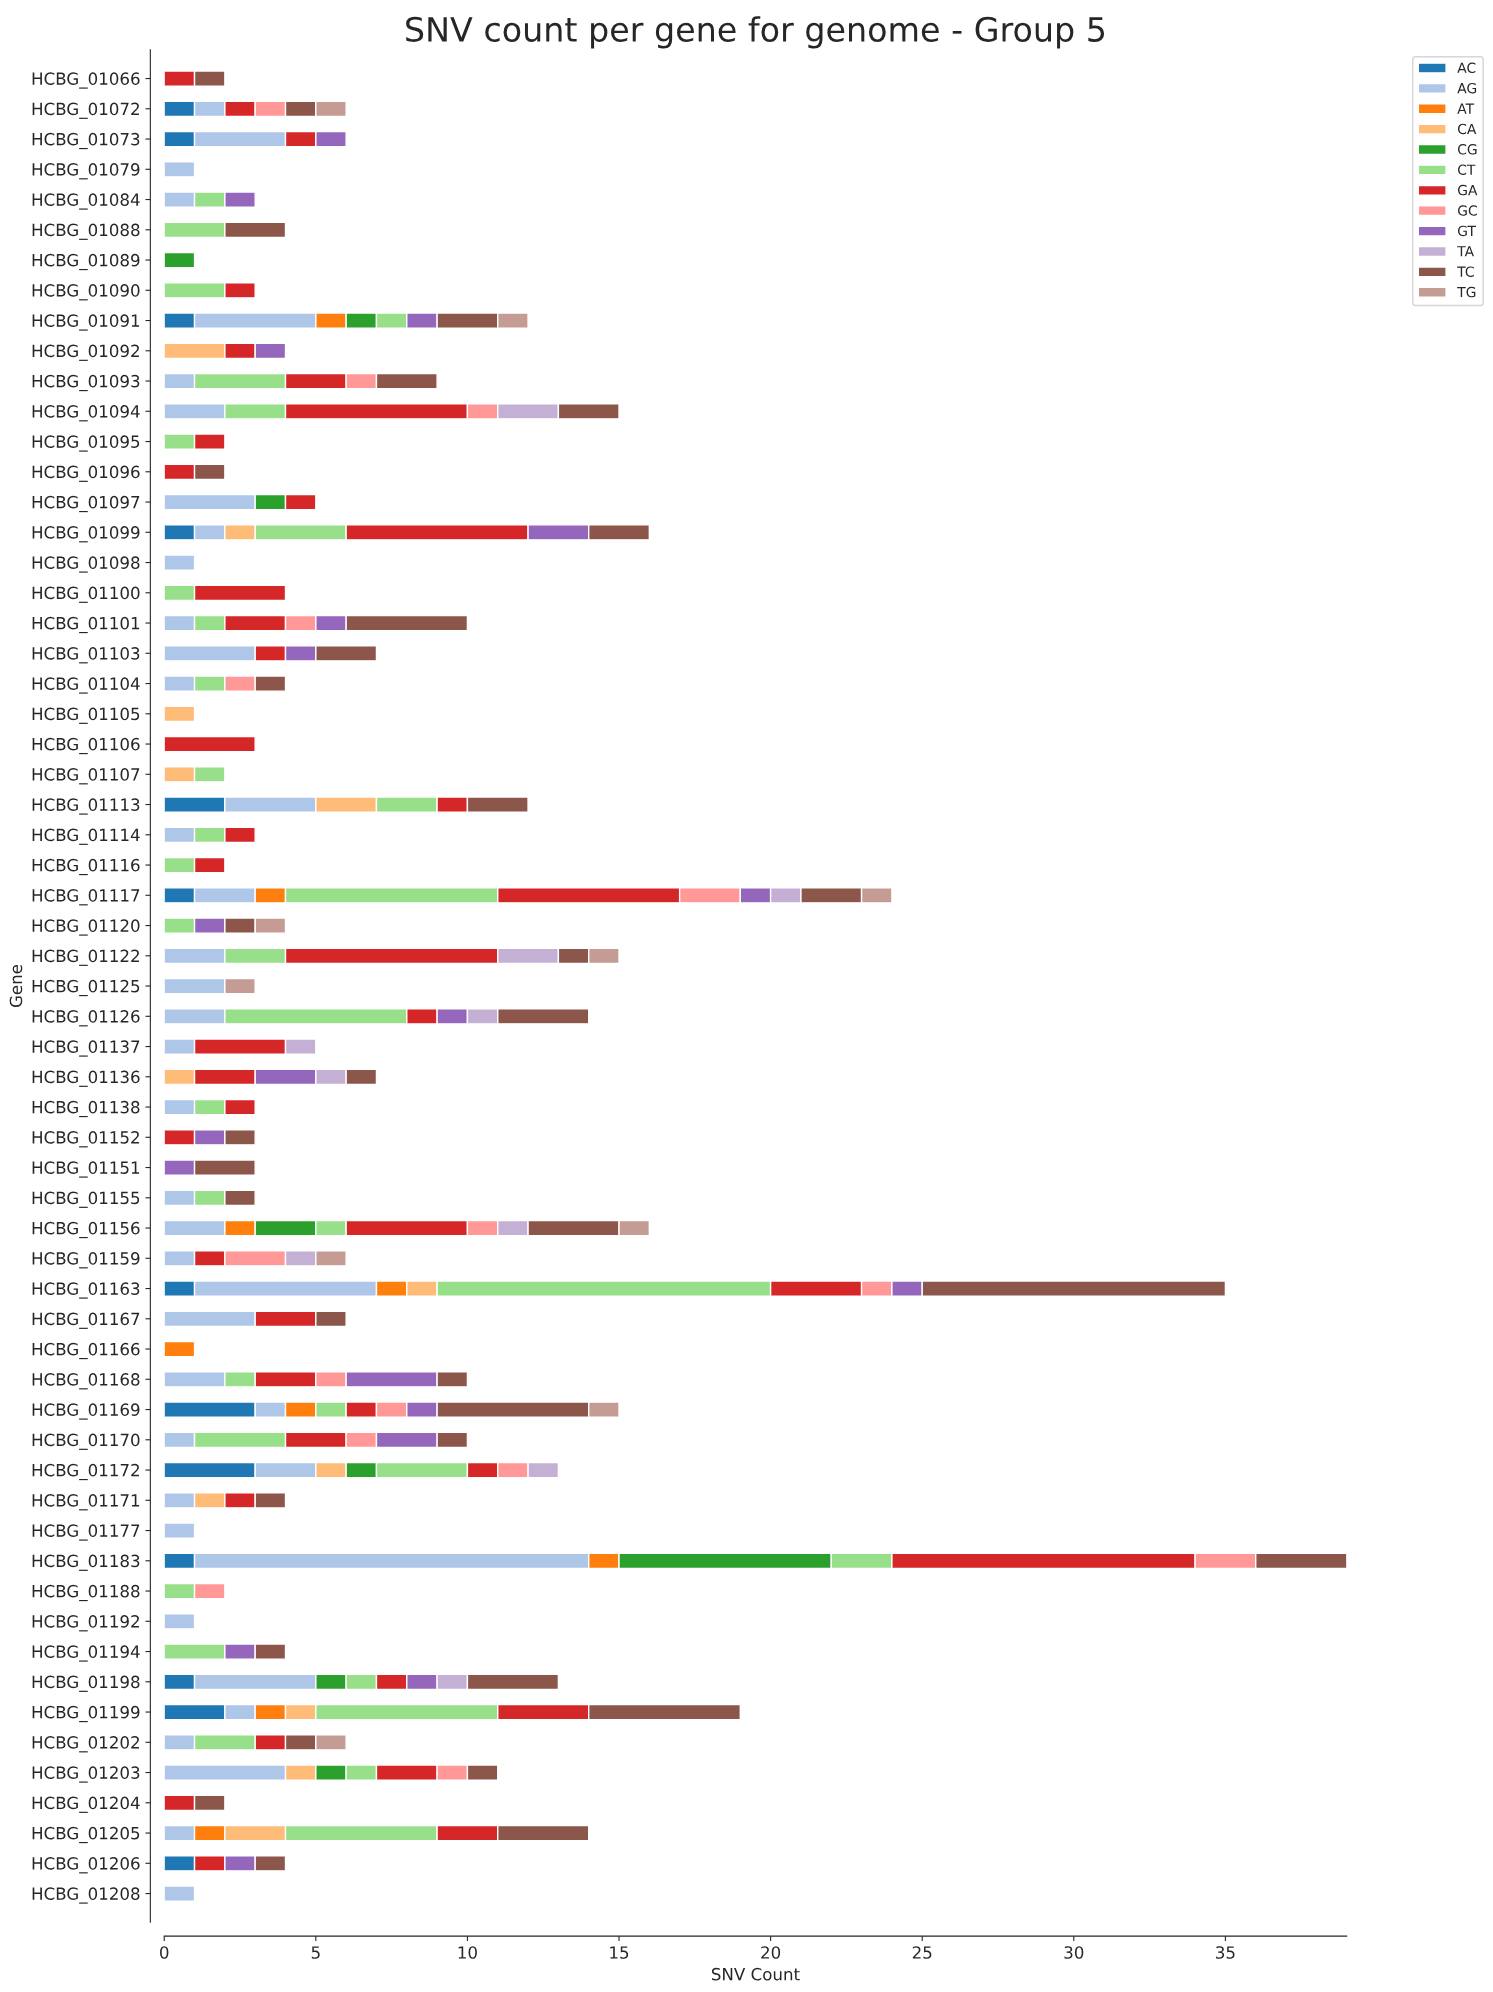 The height and width of the screenshot is (1992, 1493). I want to click on y-tick-label: HCBG_01151, so click(86, 1169).